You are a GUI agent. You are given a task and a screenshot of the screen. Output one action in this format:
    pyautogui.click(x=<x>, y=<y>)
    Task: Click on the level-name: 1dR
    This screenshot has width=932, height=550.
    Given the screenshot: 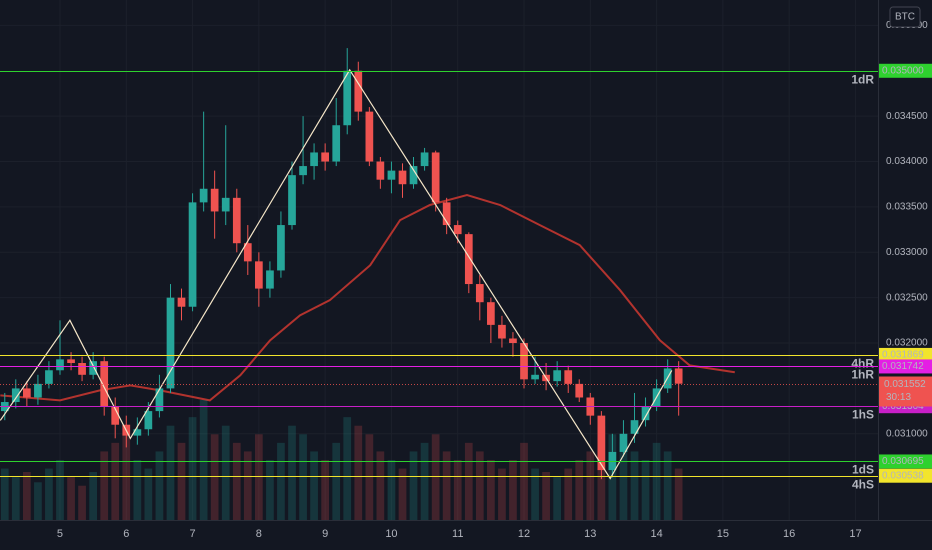 What is the action you would take?
    pyautogui.click(x=862, y=80)
    